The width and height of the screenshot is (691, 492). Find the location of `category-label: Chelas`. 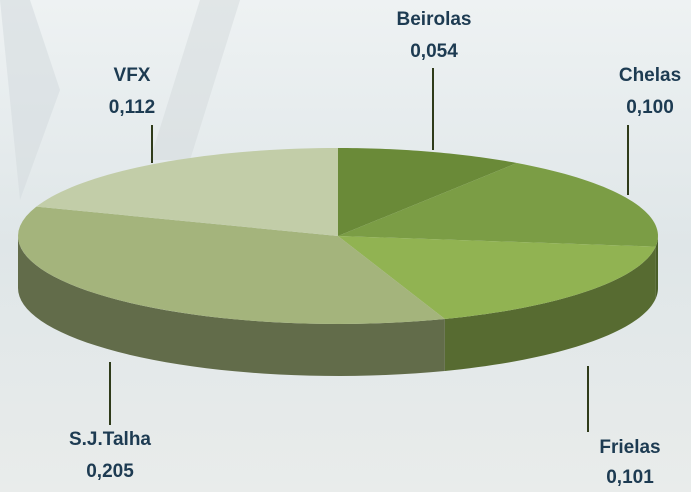

category-label: Chelas is located at coordinates (650, 75).